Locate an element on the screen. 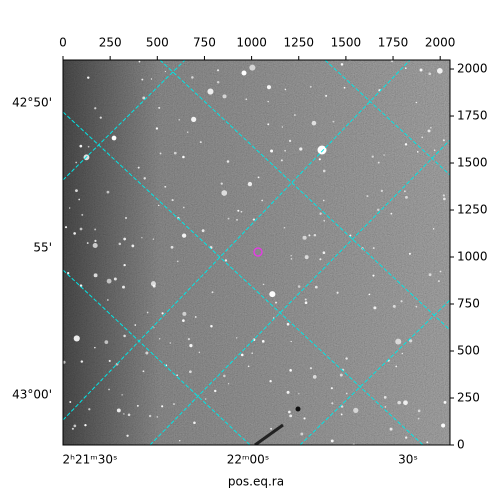 The image size is (500, 500). y-tick-label: 750 is located at coordinates (468, 304).